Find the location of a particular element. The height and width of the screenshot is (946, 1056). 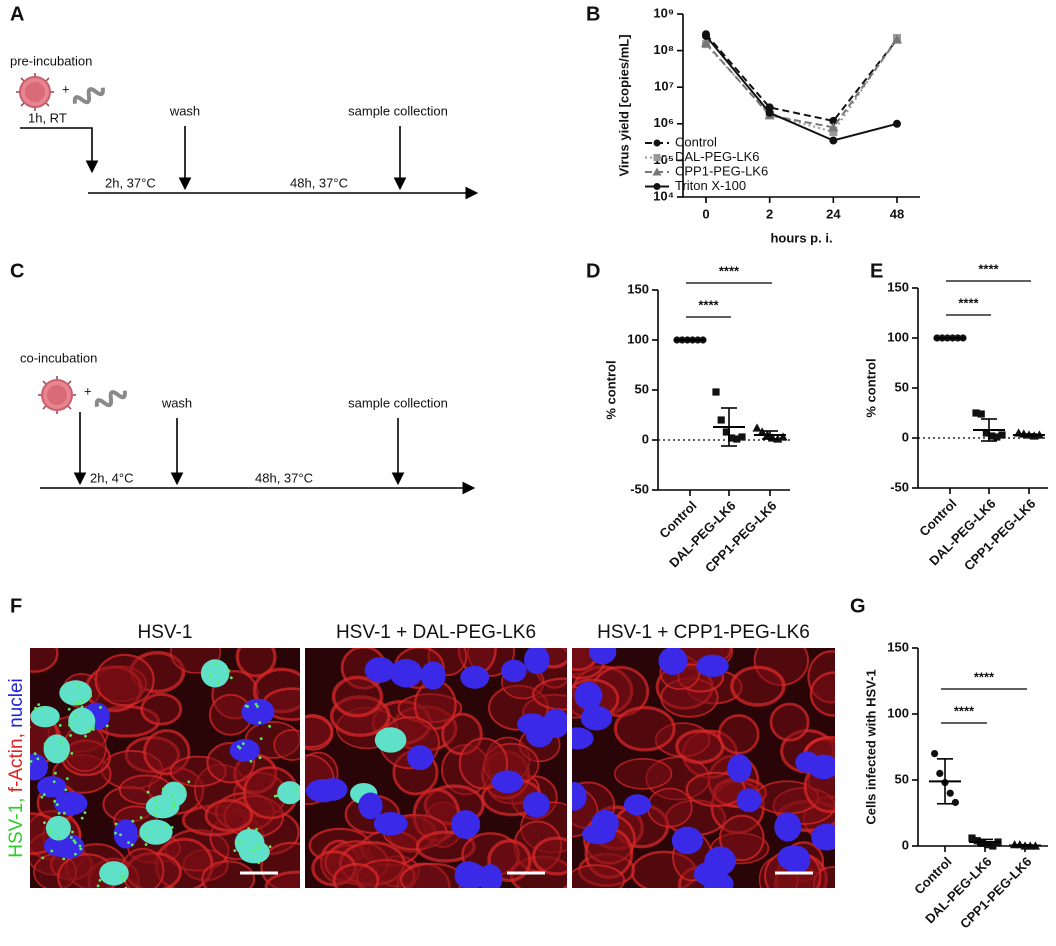

legend-label: Triton X-100 is located at coordinates (710, 185).